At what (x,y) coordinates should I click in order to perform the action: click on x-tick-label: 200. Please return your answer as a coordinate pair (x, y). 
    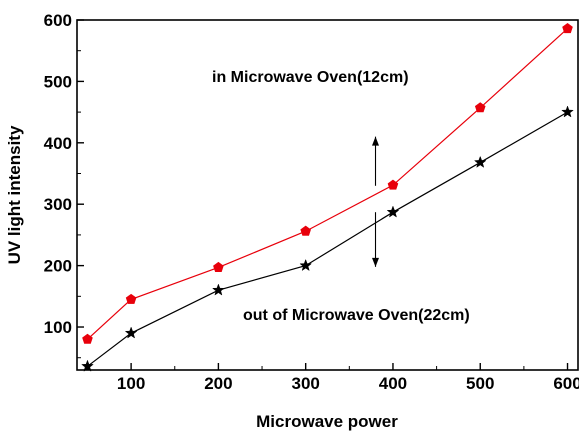
    Looking at the image, I should click on (218, 383).